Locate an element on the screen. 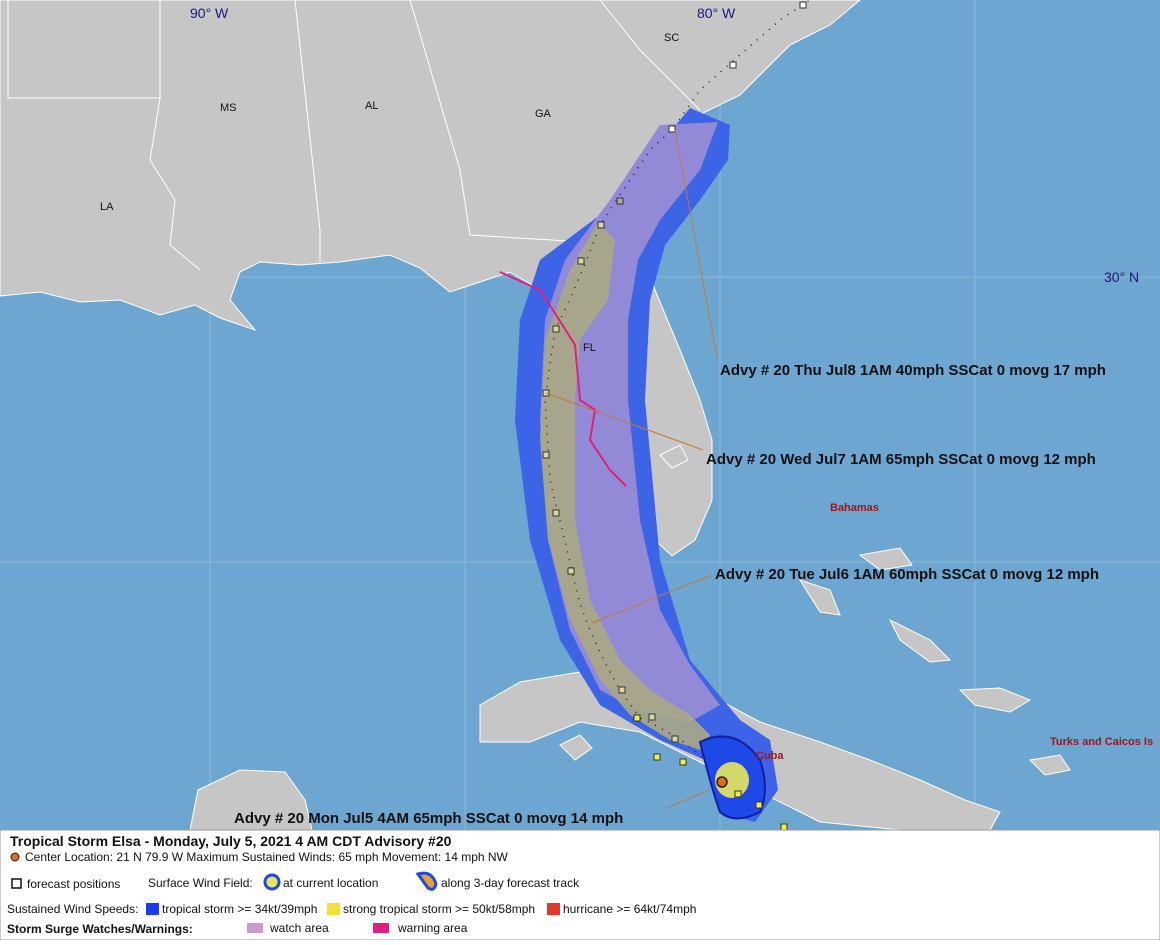  legend-text: warning area is located at coordinates (432, 928).